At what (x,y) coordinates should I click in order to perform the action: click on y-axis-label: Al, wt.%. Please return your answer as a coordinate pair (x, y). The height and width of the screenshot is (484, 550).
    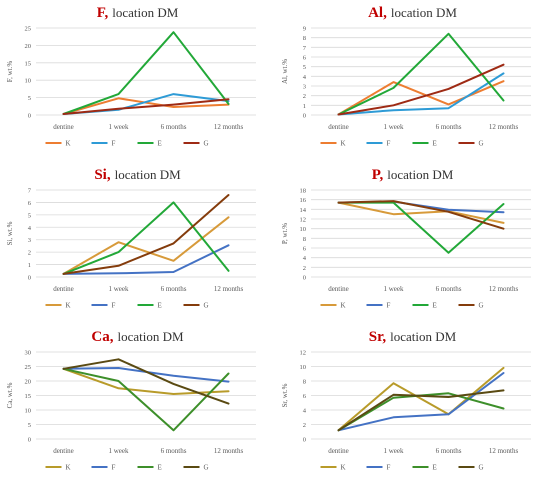
    Looking at the image, I should click on (285, 71).